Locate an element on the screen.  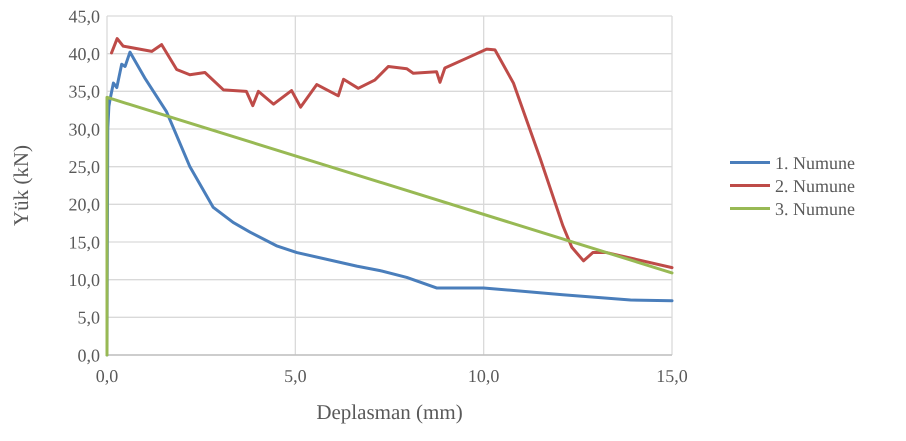
y-tick-label: 15,0 is located at coordinates (84, 242).